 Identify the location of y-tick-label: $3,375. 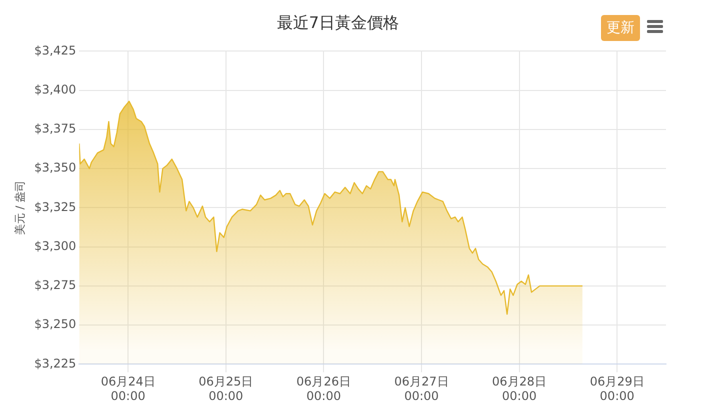
(55, 129).